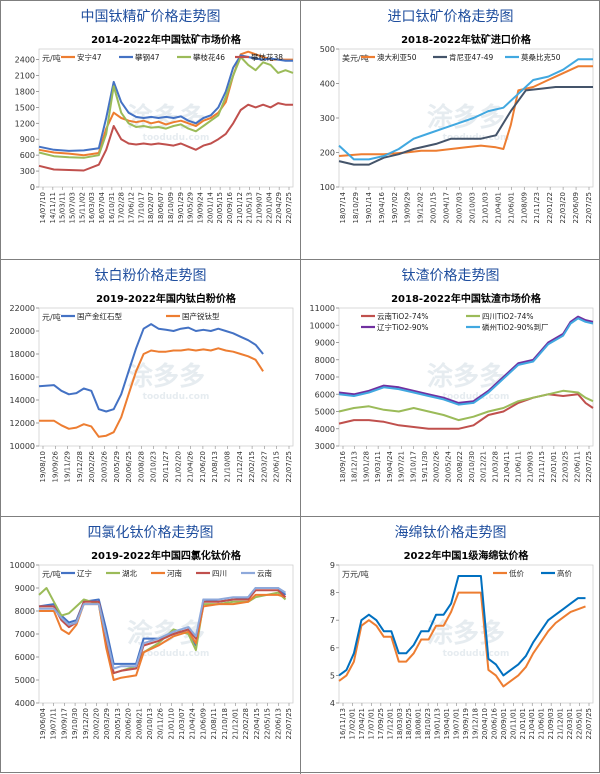 Image resolution: width=600 pixels, height=774 pixels. What do you see at coordinates (92, 207) in the screenshot?
I see `x-tick-label: 16/03/03` at bounding box center [92, 207].